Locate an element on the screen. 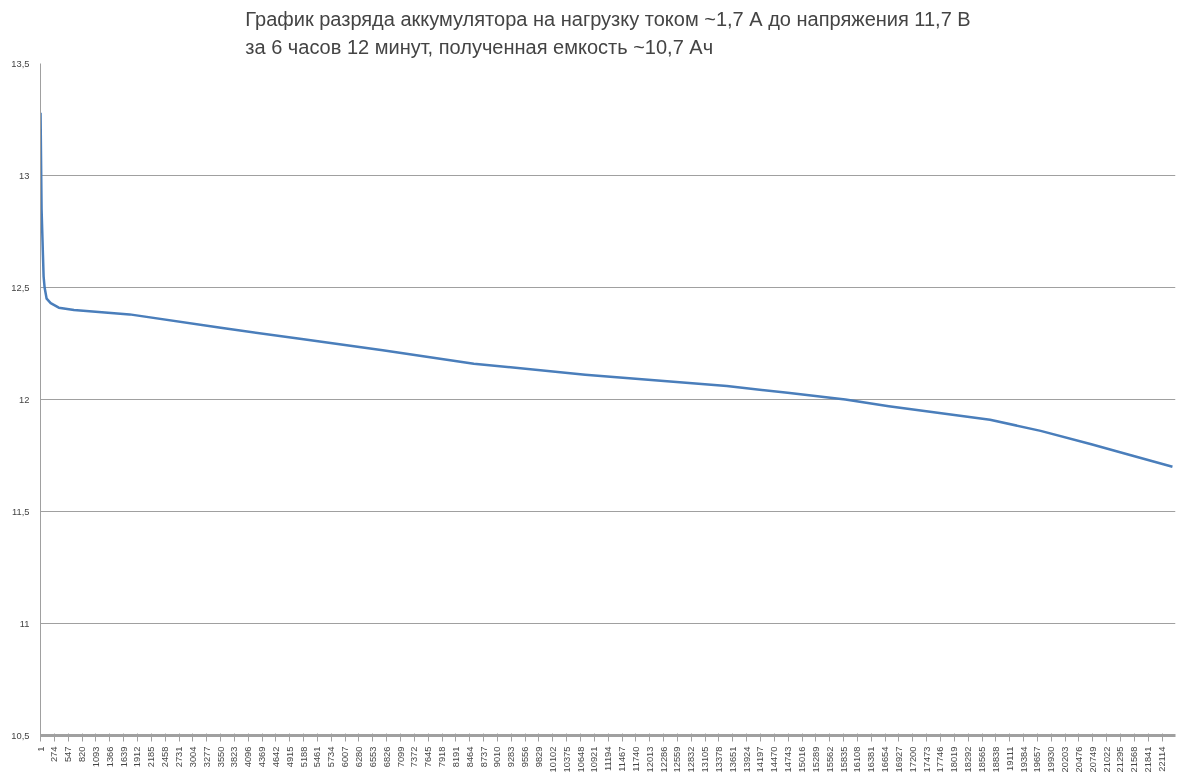 Image resolution: width=1200 pixels, height=782 pixels. x-tick-label: 20476 is located at coordinates (1078, 759).